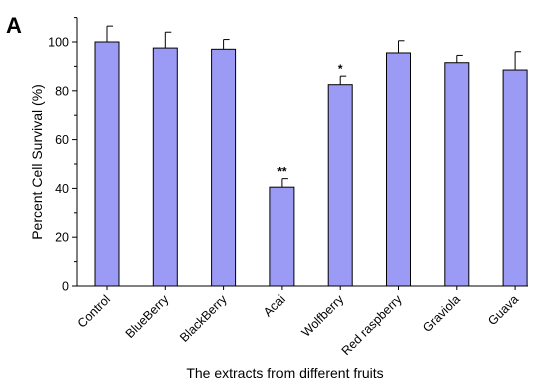 This screenshot has height=384, width=534. Describe the element at coordinates (340, 69) in the screenshot. I see `significance-label-4: *` at that location.